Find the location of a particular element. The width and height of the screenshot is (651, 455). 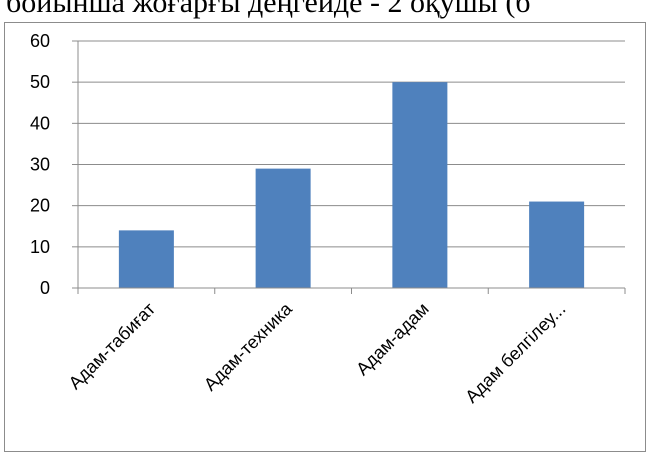

category-label: Адам-техника is located at coordinates (248, 346).